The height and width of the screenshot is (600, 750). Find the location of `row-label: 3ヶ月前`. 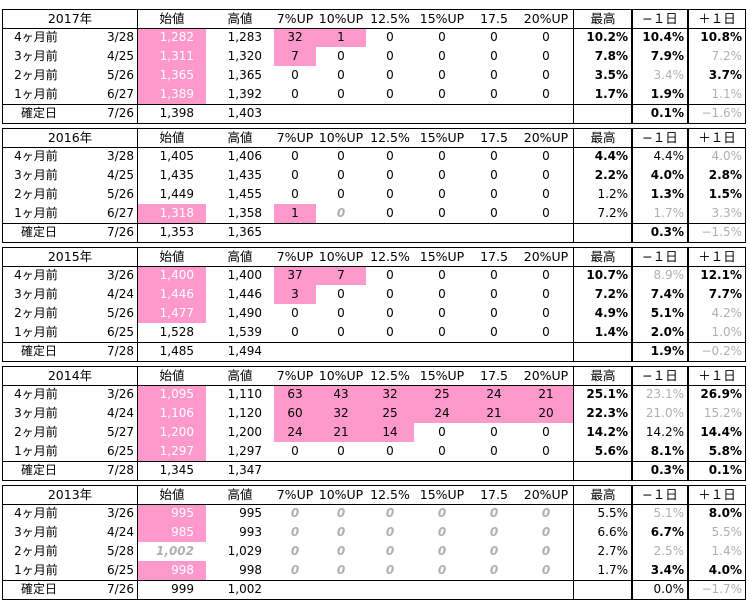

row-label: 3ヶ月前 is located at coordinates (36, 294).